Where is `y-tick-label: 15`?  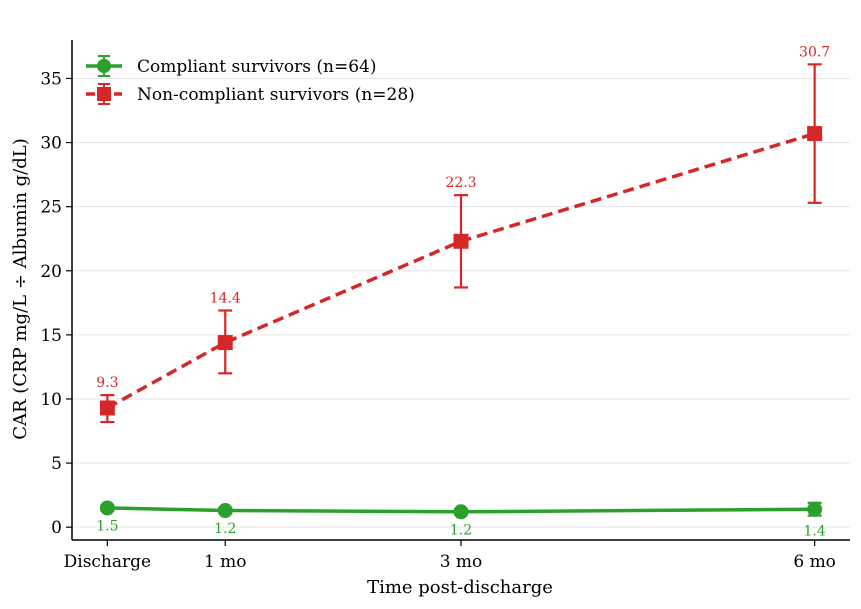 y-tick-label: 15 is located at coordinates (51, 336).